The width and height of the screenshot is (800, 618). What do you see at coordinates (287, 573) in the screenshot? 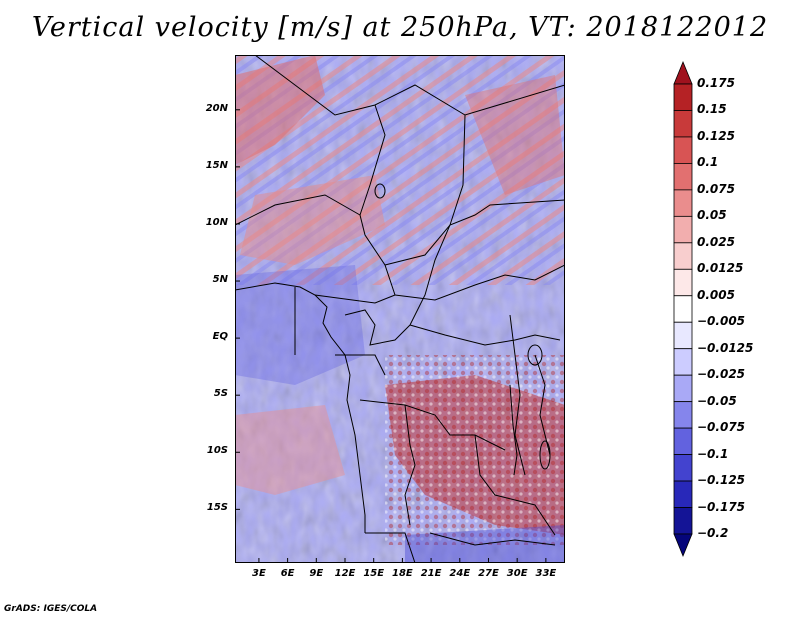
I see `lon-label: 6E` at bounding box center [287, 573].